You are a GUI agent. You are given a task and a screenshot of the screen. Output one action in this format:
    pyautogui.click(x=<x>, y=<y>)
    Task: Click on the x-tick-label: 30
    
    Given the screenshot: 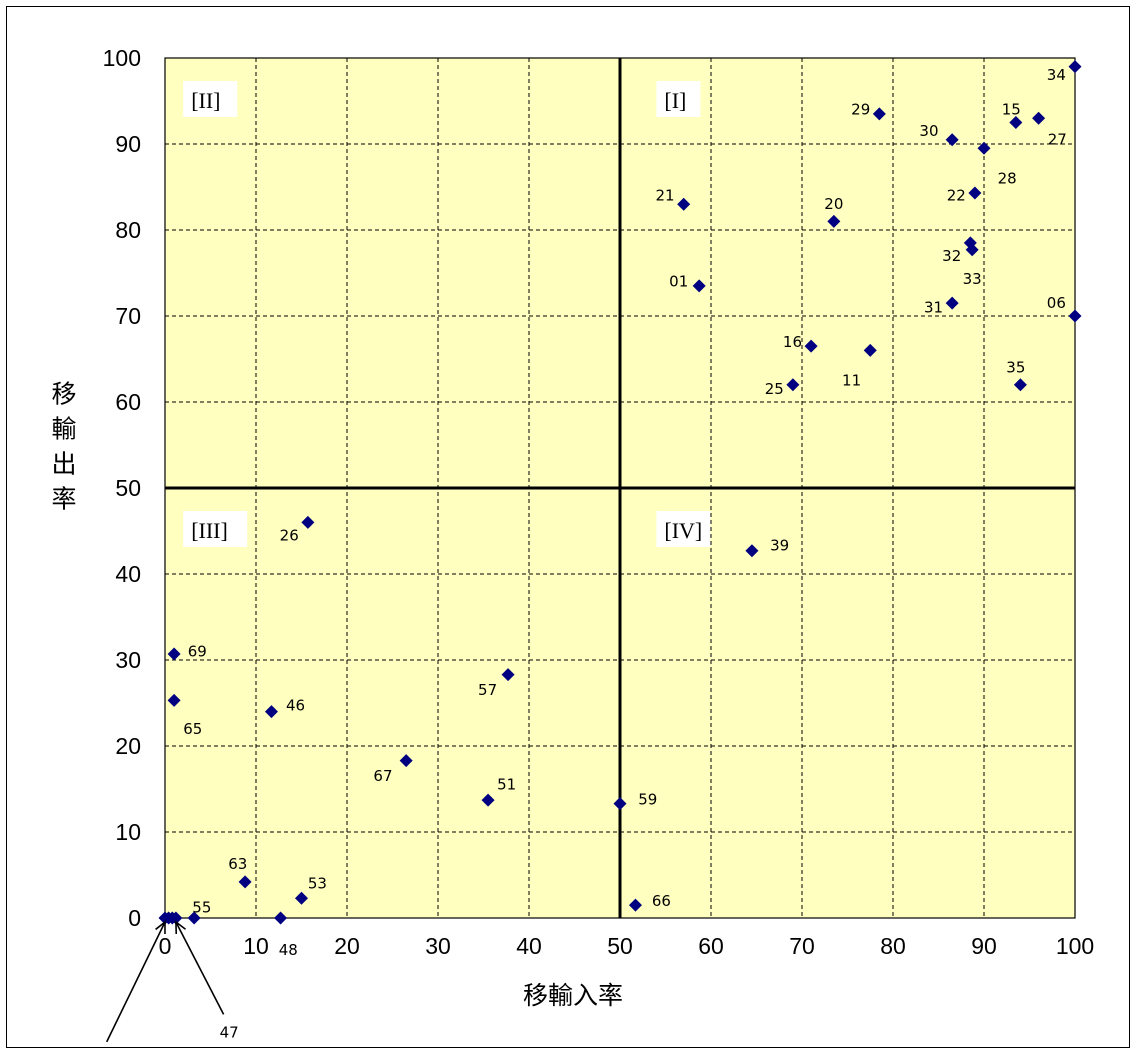 What is the action you would take?
    pyautogui.click(x=438, y=946)
    